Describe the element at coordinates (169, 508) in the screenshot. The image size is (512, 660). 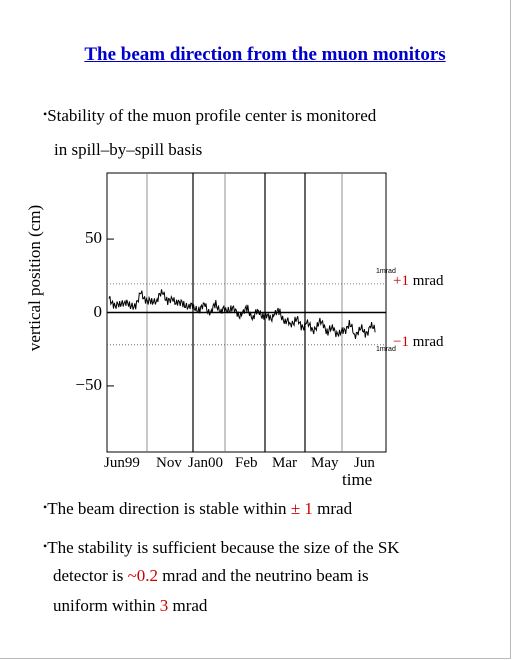
I see `b1-prefix: The beam direction is stable within` at that location.